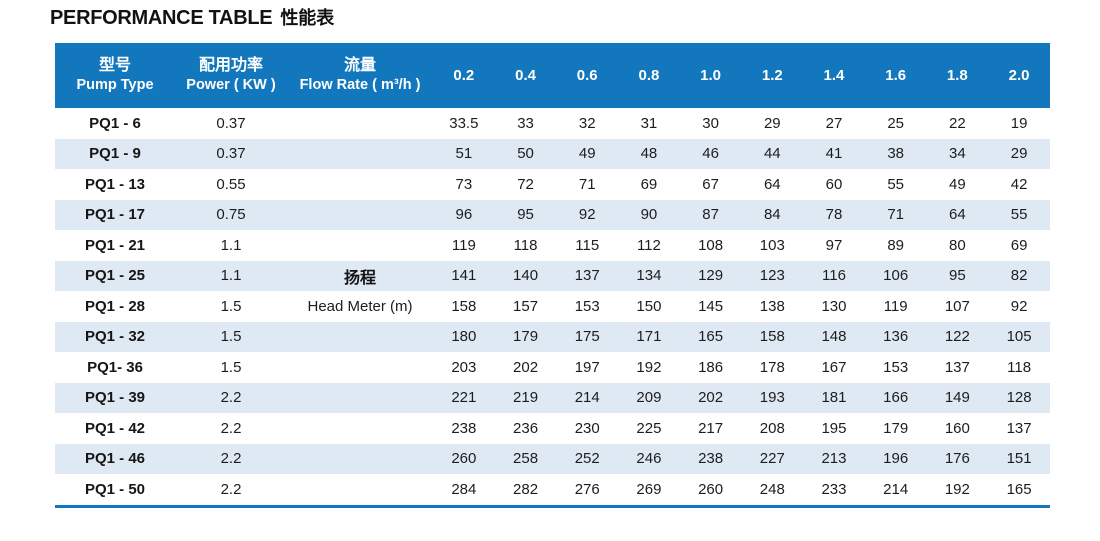  What do you see at coordinates (772, 275) in the screenshot?
I see `value-cell: 123` at bounding box center [772, 275].